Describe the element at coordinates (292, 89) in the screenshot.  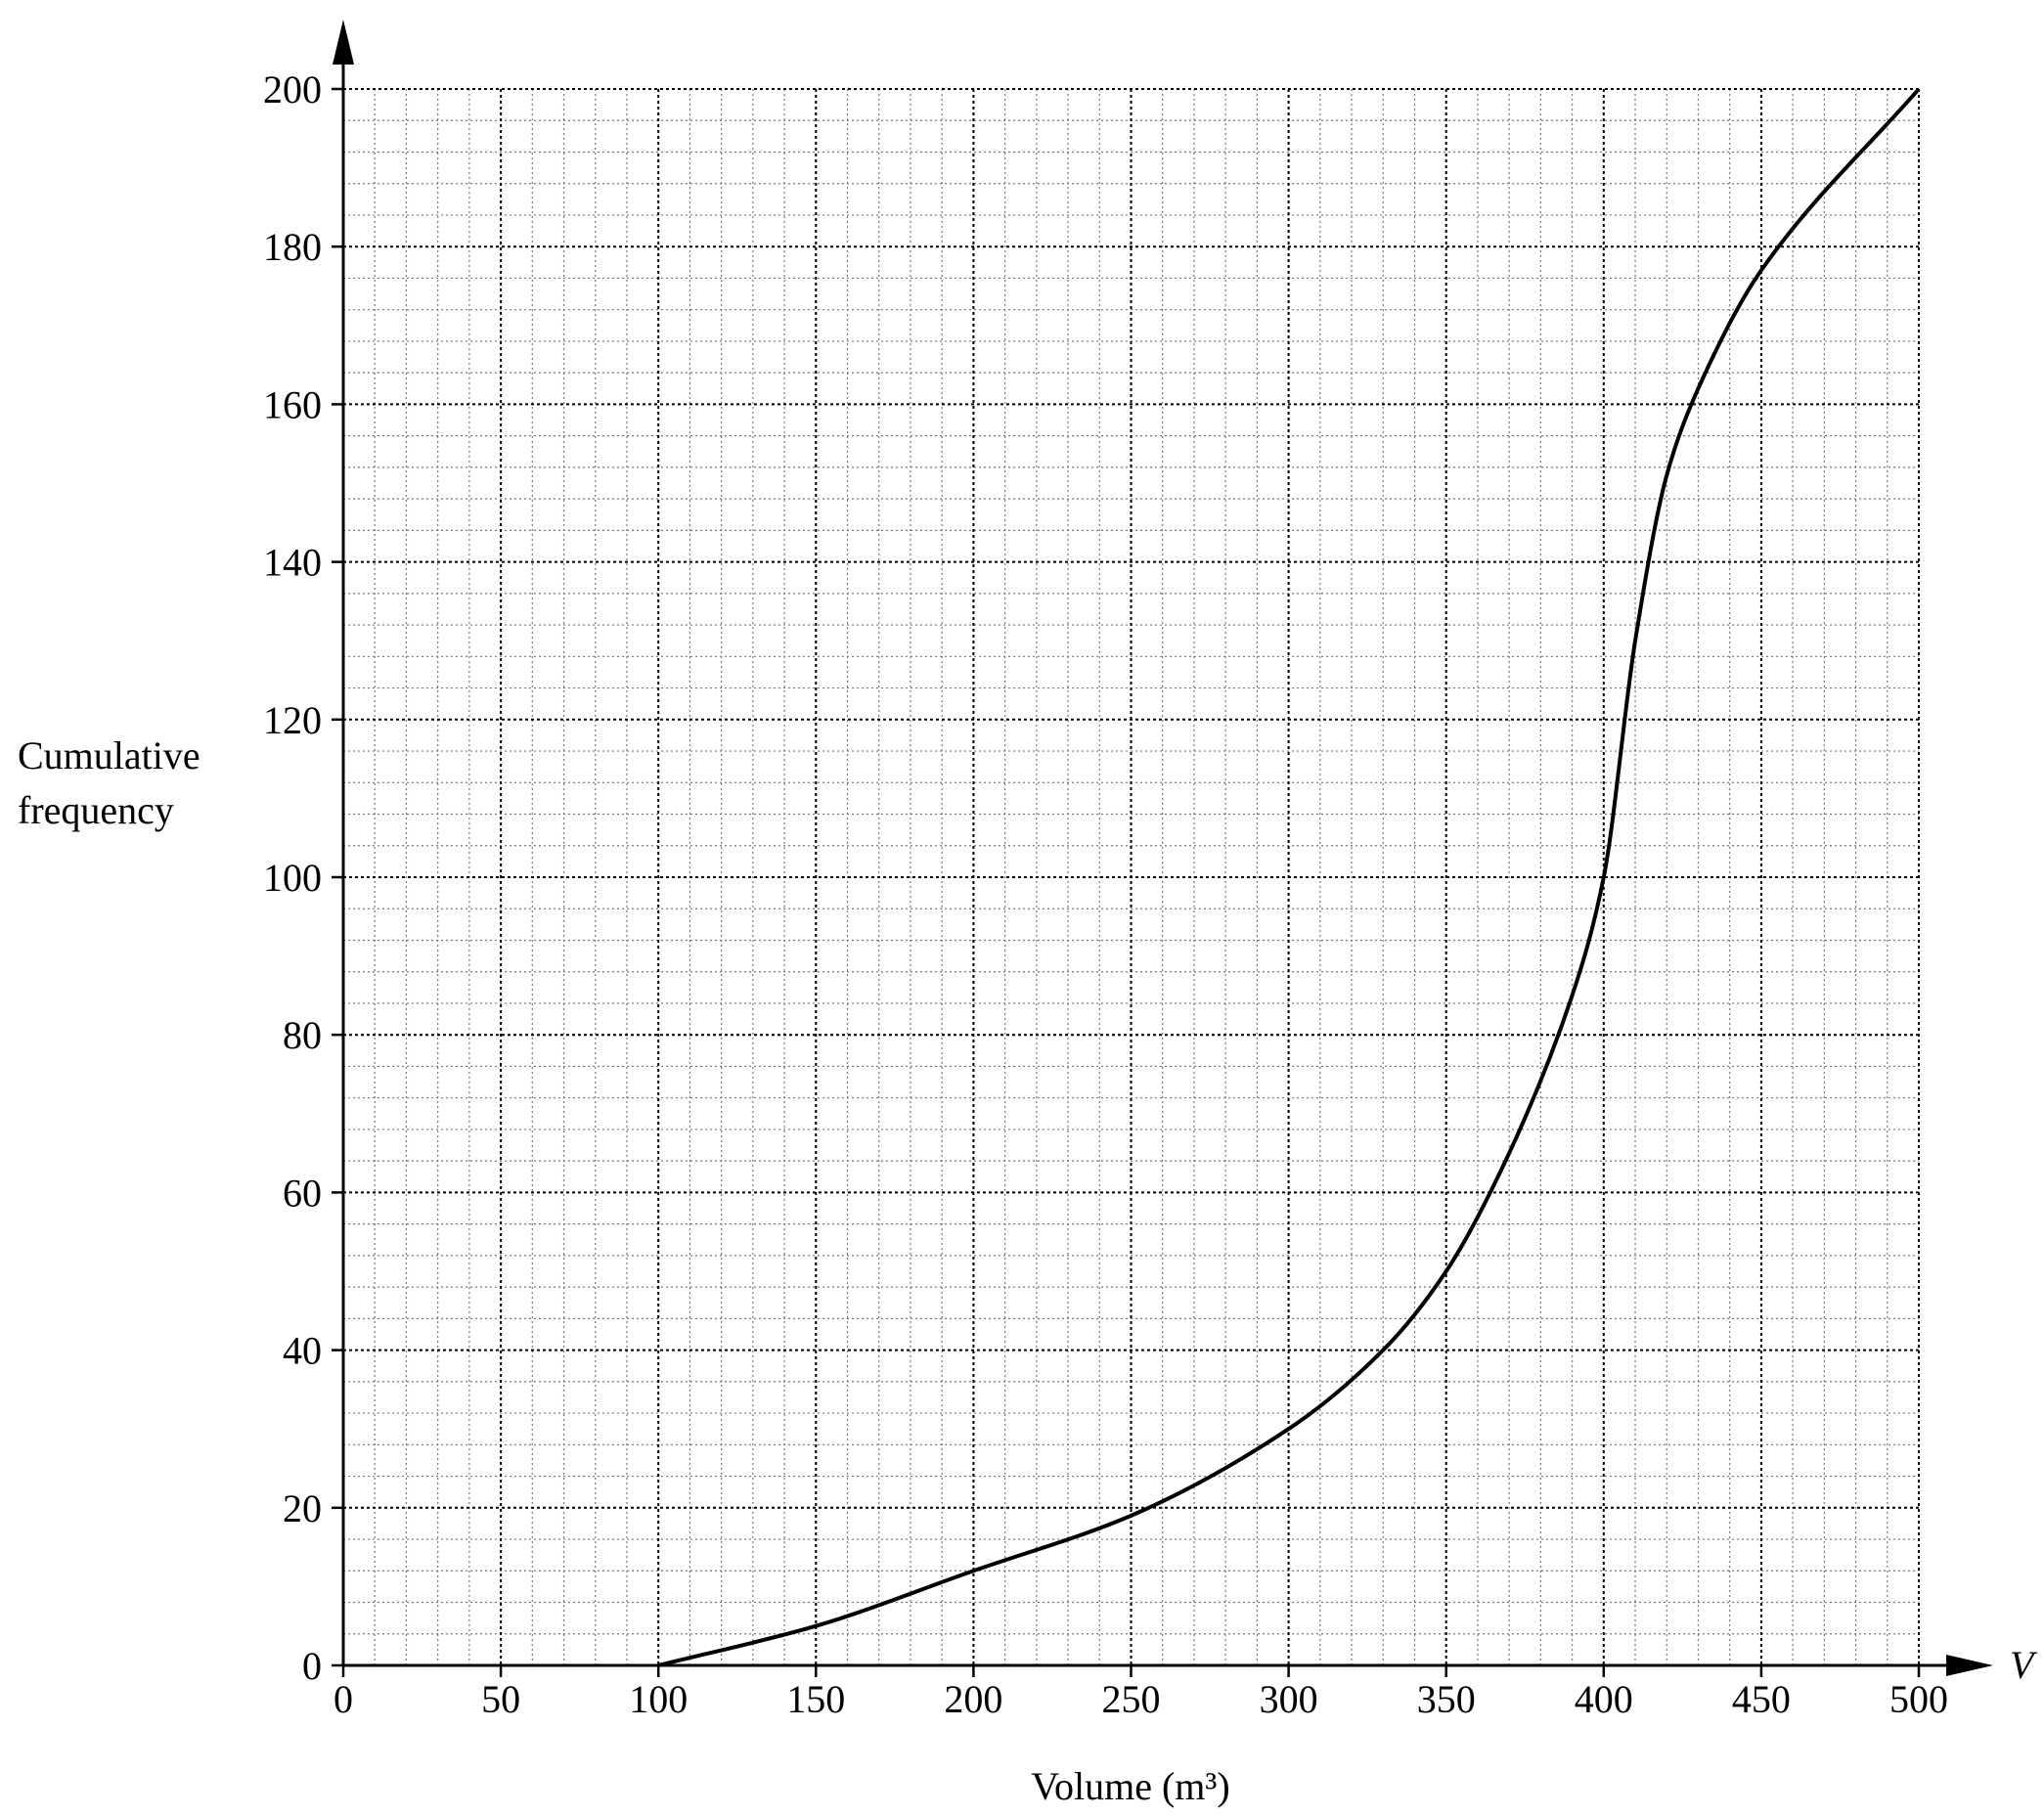
I see `y-tick-label: 200` at that location.